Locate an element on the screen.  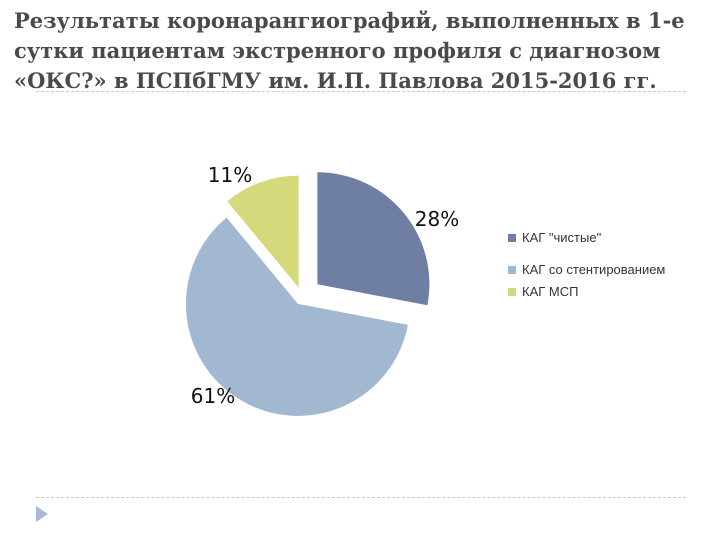
legend-item-msp: КАГ МСП is located at coordinates (588, 292).